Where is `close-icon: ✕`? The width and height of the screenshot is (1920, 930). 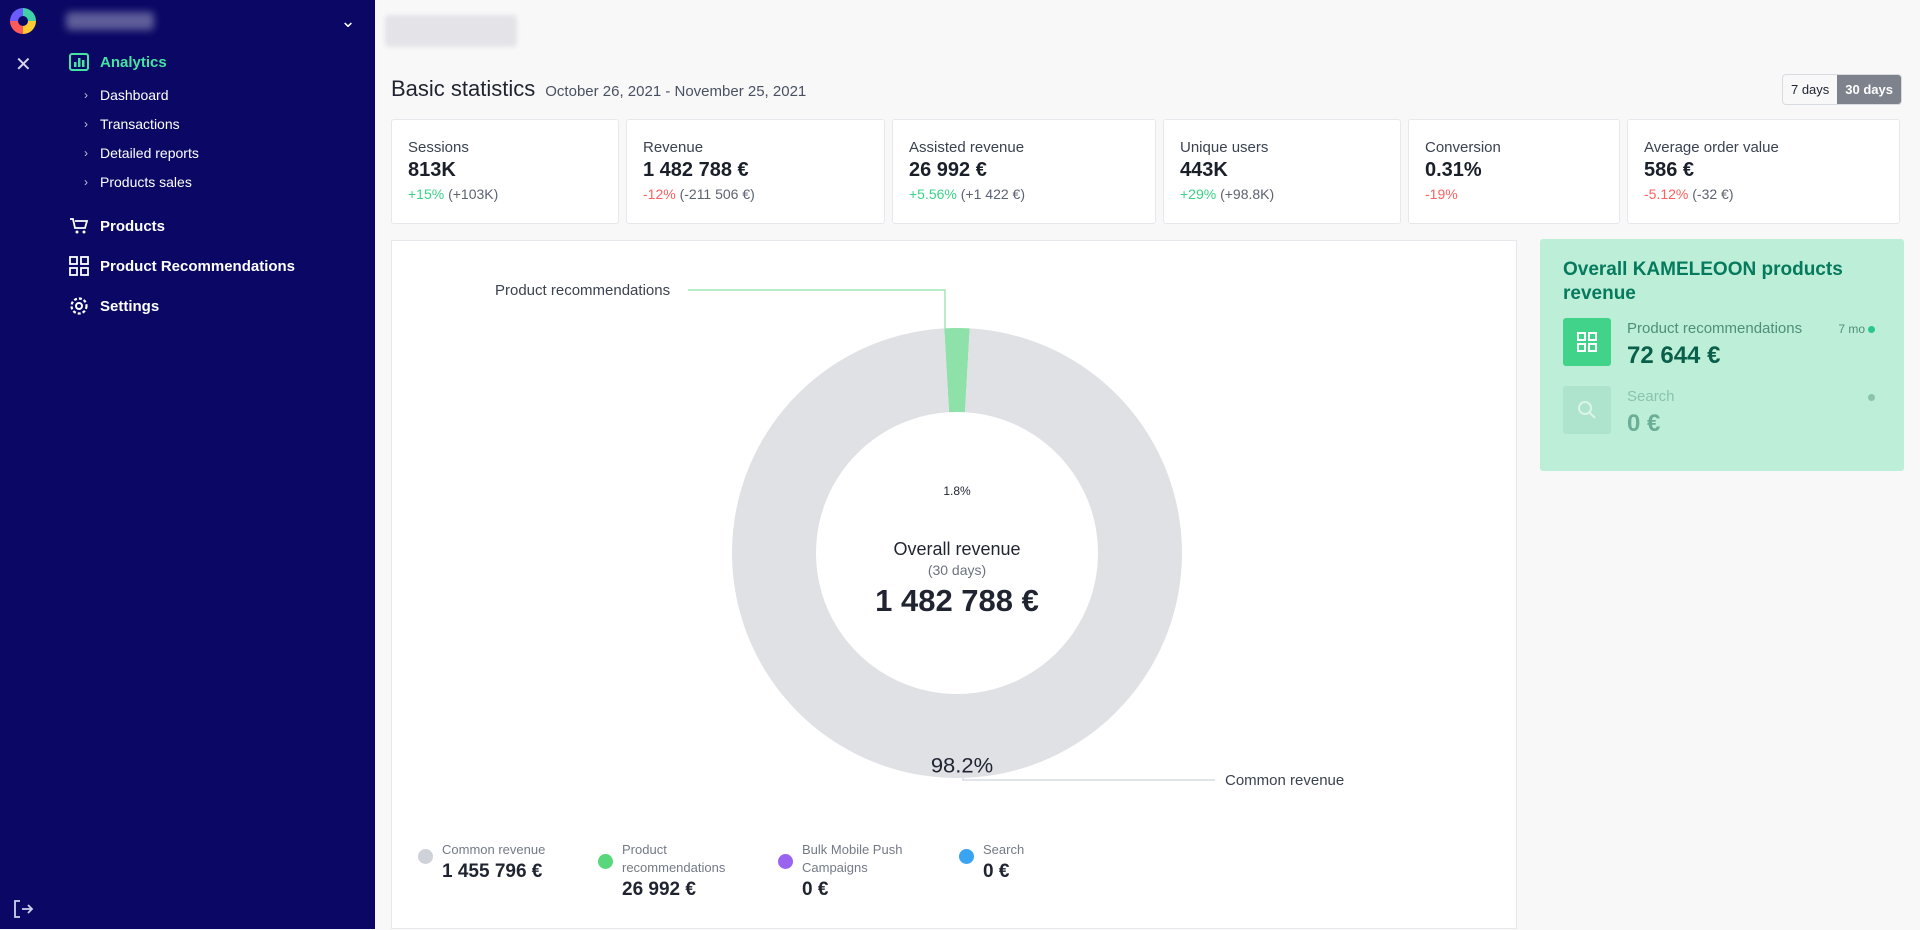 close-icon: ✕ is located at coordinates (23, 65).